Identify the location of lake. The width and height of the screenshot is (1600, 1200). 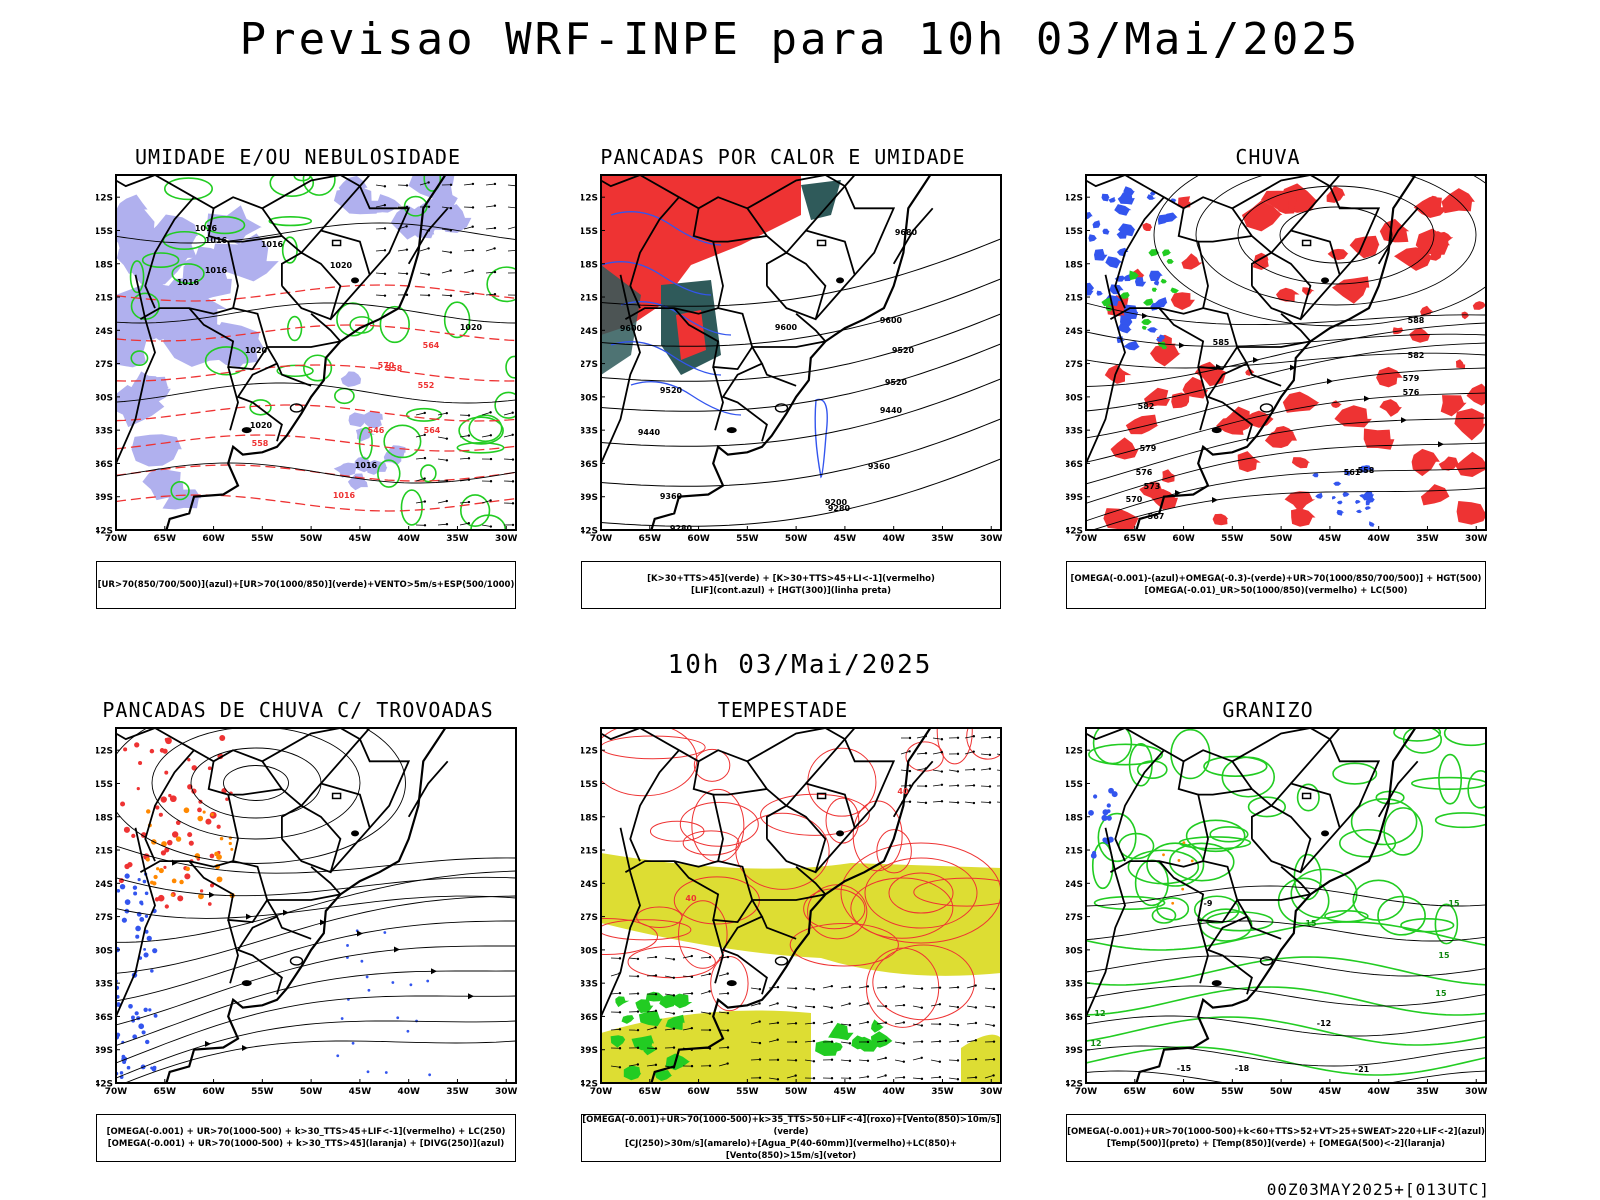
(1325, 280).